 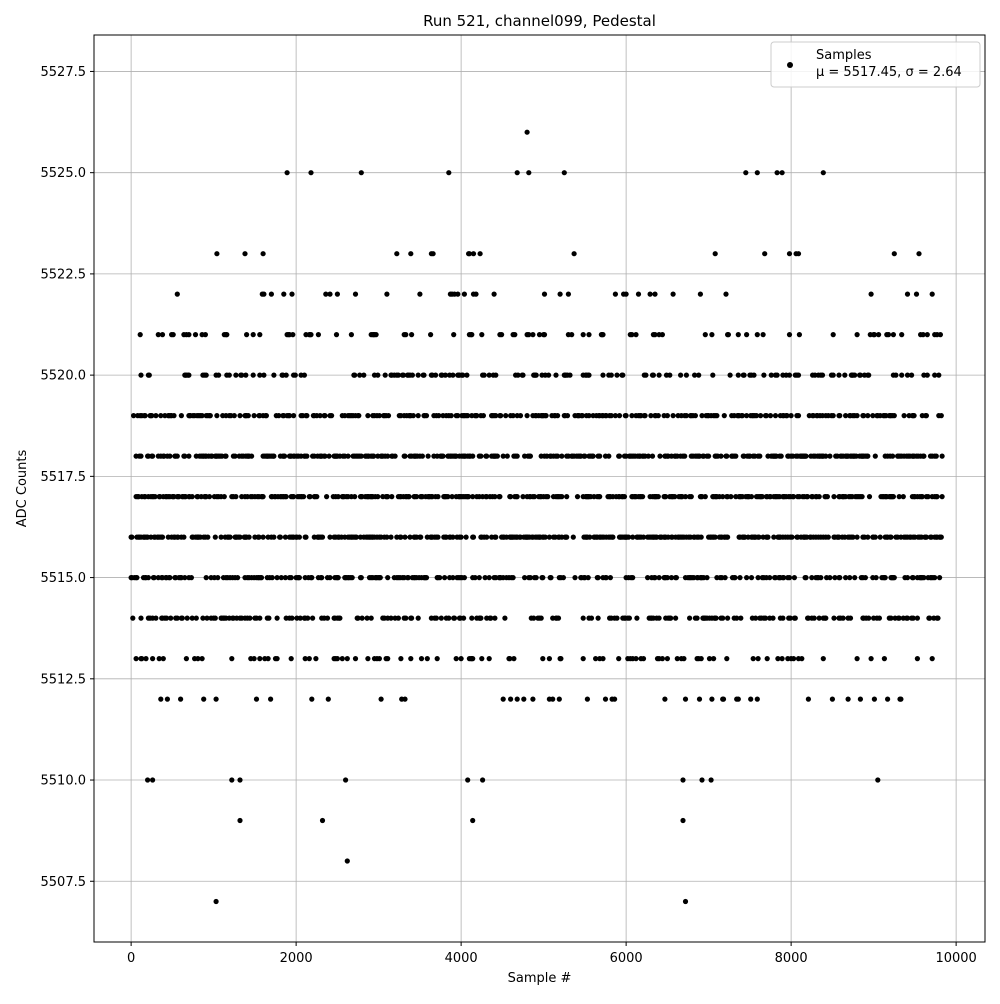 I want to click on x-tick-label: 10000, so click(x=955, y=958).